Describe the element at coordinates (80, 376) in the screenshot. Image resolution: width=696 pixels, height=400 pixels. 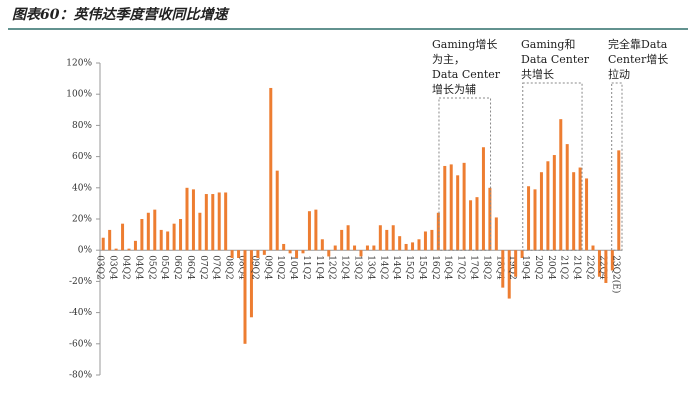
I see `y-tick-label: -80%` at that location.